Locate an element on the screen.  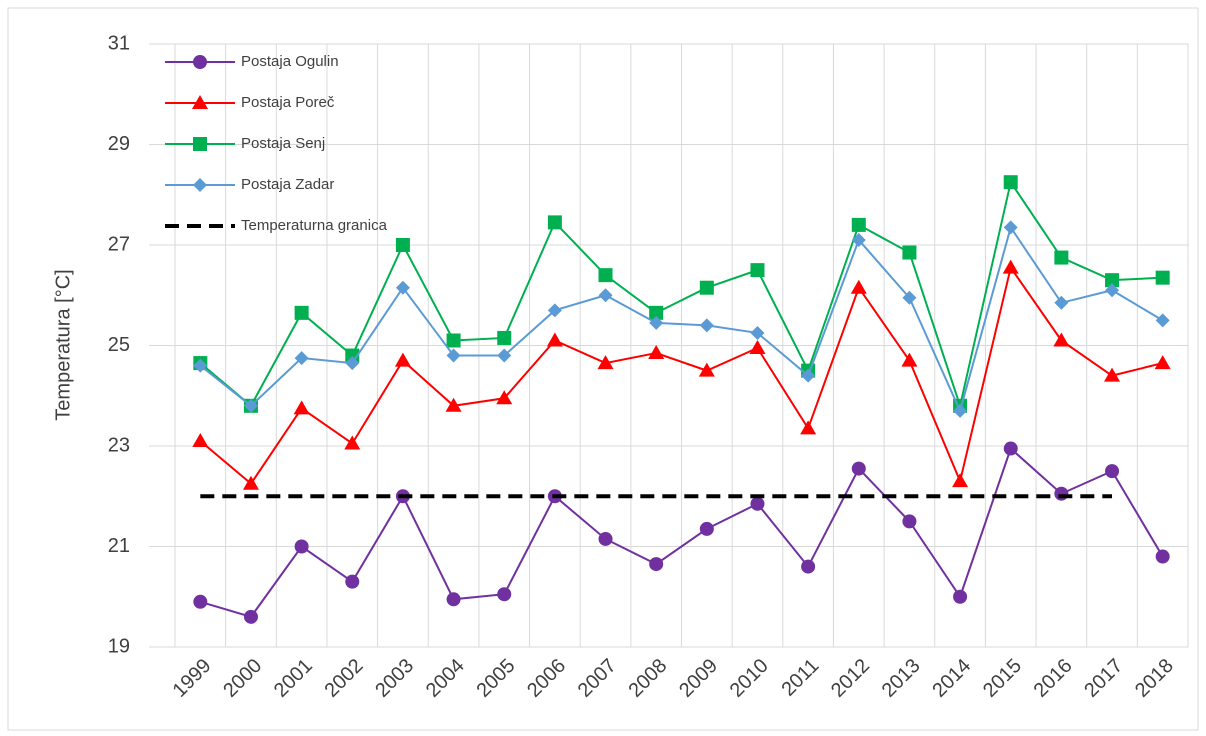
legend-label: Postaja Senj is located at coordinates (283, 143).